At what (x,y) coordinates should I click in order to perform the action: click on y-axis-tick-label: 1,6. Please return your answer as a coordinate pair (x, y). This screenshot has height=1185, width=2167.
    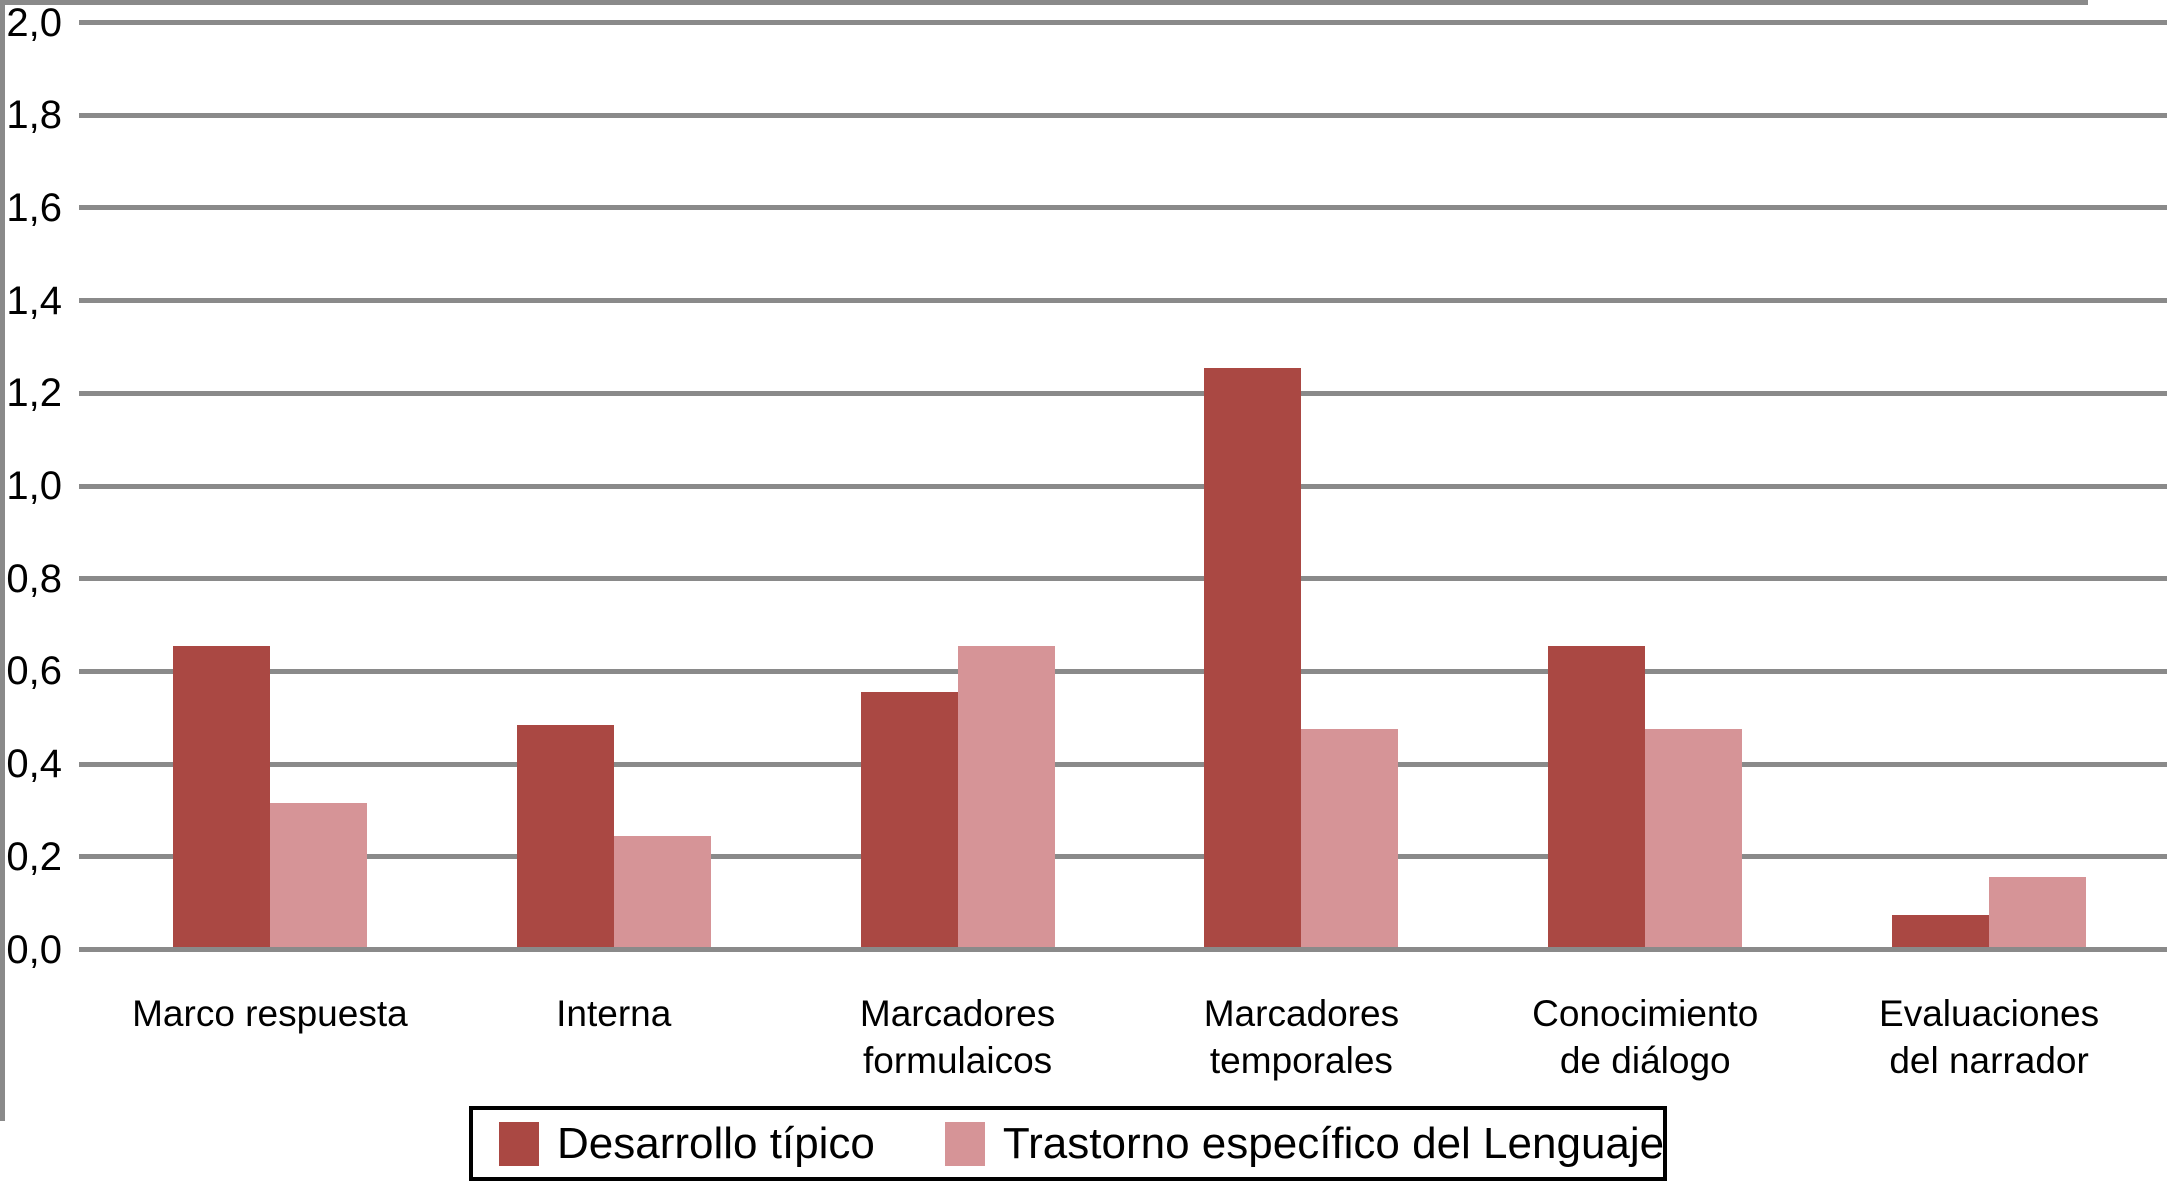
    Looking at the image, I should click on (34, 207).